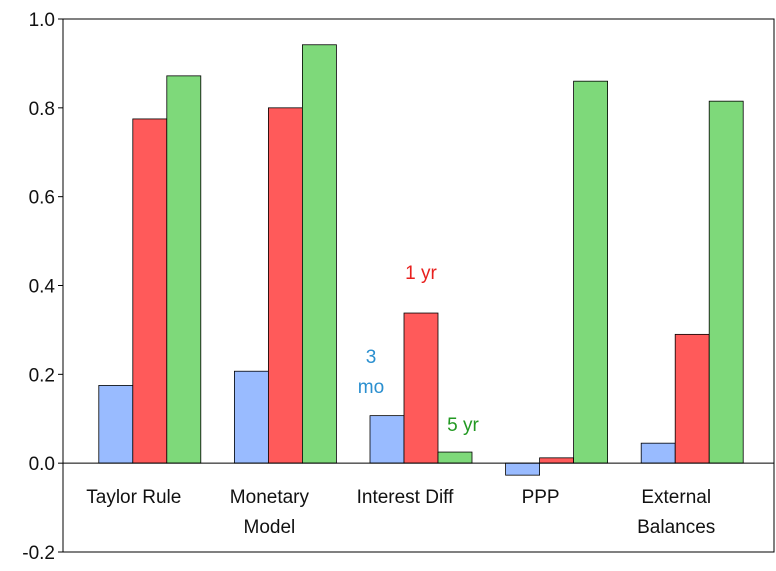 The width and height of the screenshot is (776, 571). I want to click on x-tick-label: Interest Diff, so click(406, 497).